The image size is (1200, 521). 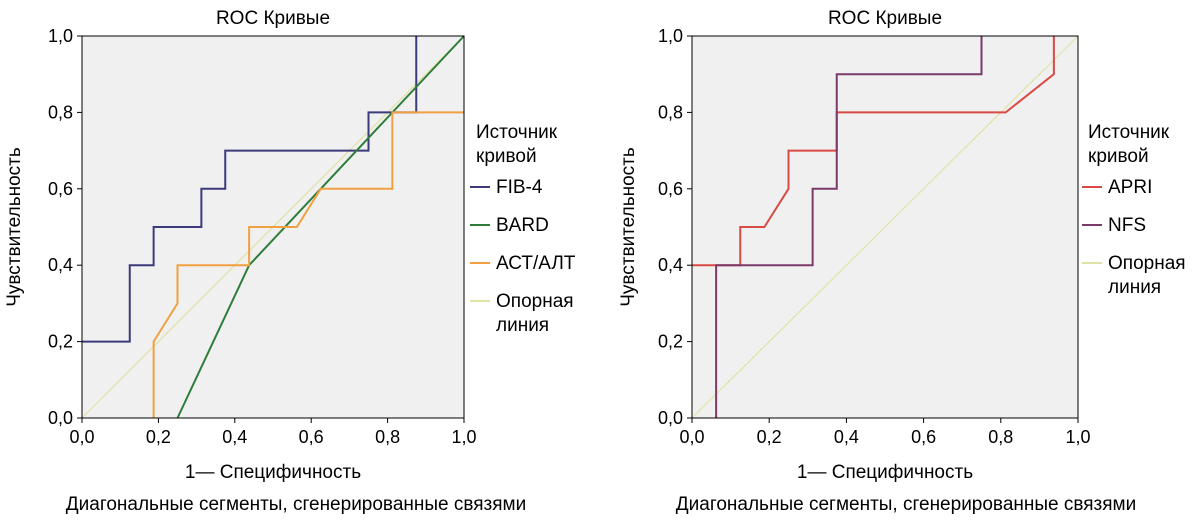 I want to click on legend-label: APRI, so click(x=1130, y=187).